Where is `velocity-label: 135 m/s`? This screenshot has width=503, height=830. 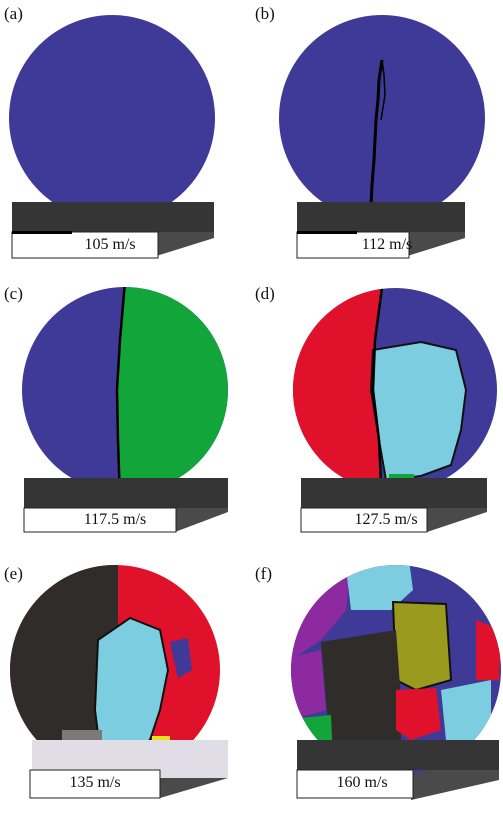 velocity-label: 135 m/s is located at coordinates (95, 782).